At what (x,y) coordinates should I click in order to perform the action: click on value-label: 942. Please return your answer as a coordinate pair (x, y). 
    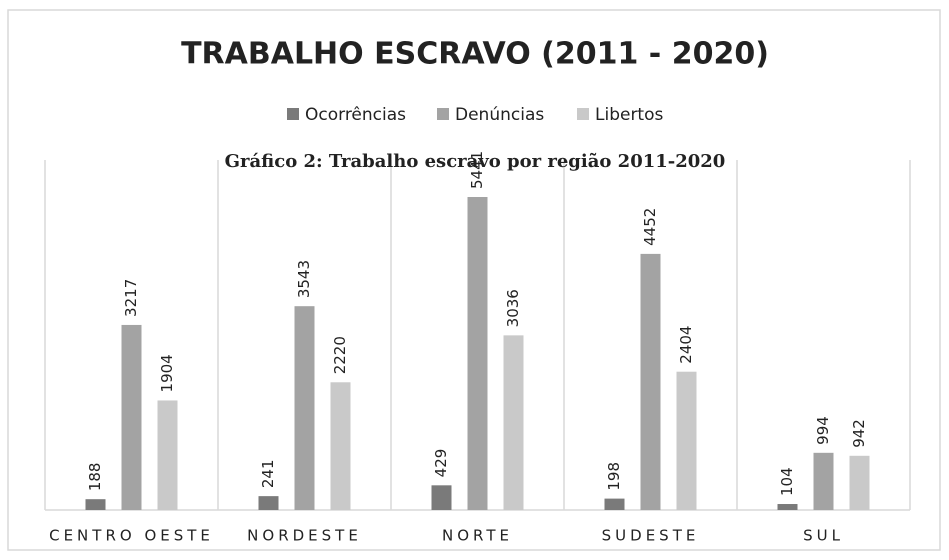
    Looking at the image, I should click on (859, 433).